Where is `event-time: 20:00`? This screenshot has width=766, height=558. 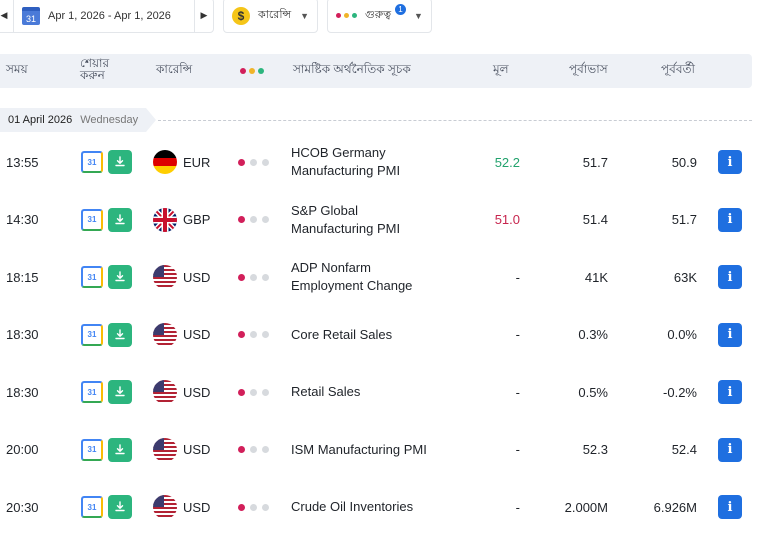 event-time: 20:00 is located at coordinates (22, 449).